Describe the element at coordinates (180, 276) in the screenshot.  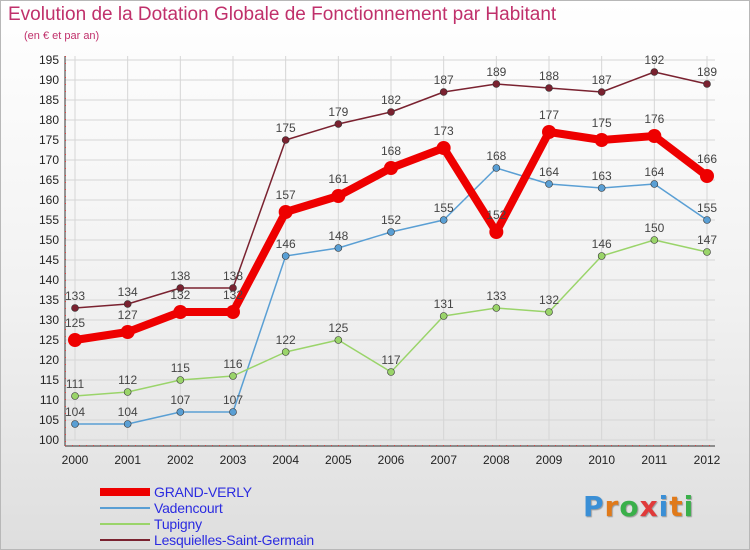
I see `data-label: 138` at that location.